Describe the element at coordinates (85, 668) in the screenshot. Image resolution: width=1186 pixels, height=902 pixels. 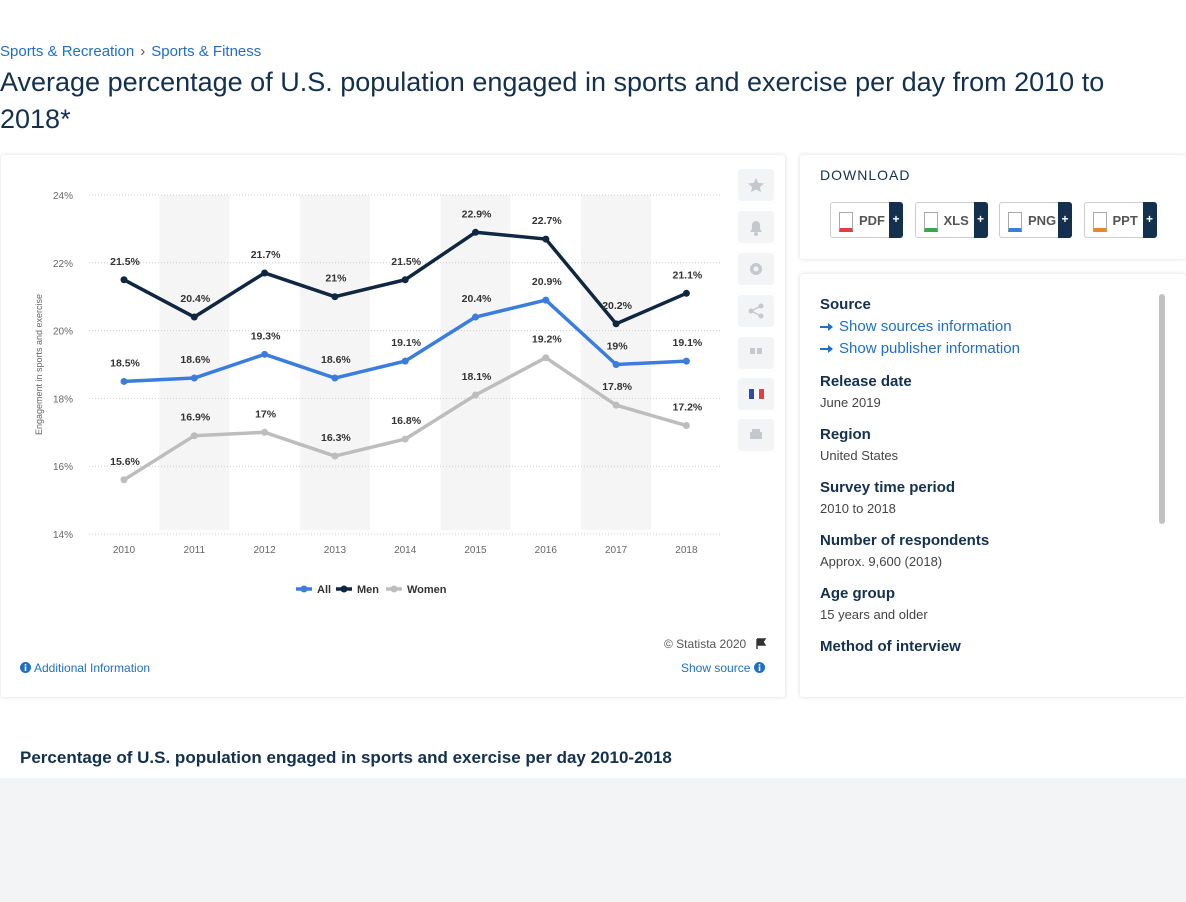
I see `additional-info-link: Additional Information` at that location.